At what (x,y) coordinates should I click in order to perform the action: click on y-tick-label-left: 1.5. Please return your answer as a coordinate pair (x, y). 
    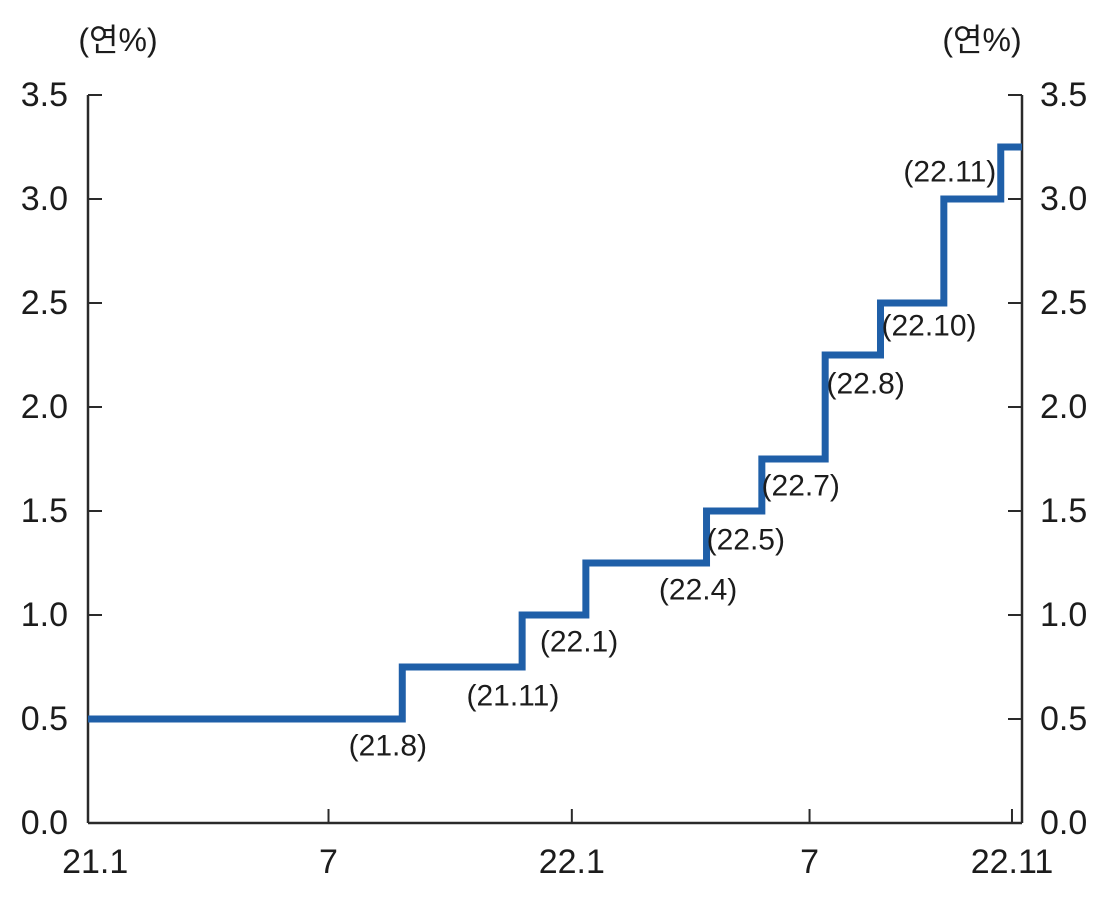
    Looking at the image, I should click on (44, 511).